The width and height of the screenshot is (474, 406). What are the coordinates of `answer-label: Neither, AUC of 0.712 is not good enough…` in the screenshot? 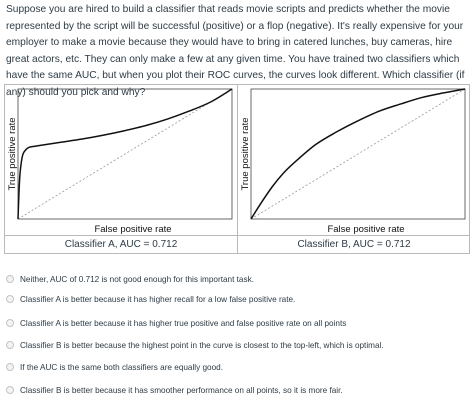 It's located at (137, 279).